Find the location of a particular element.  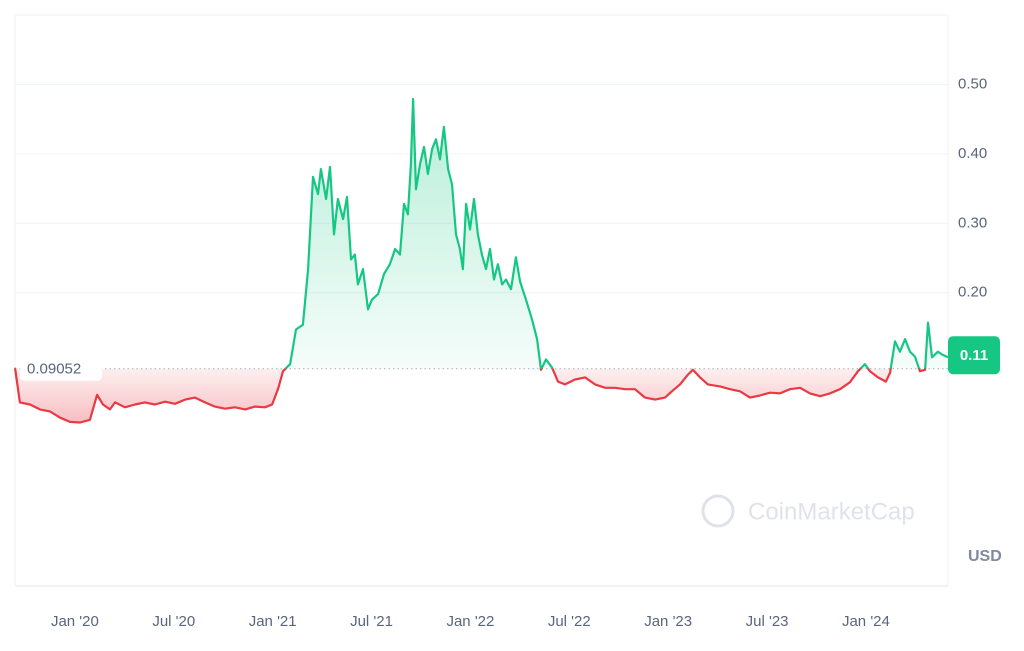

x-tick-label: Jul '21 is located at coordinates (371, 621).